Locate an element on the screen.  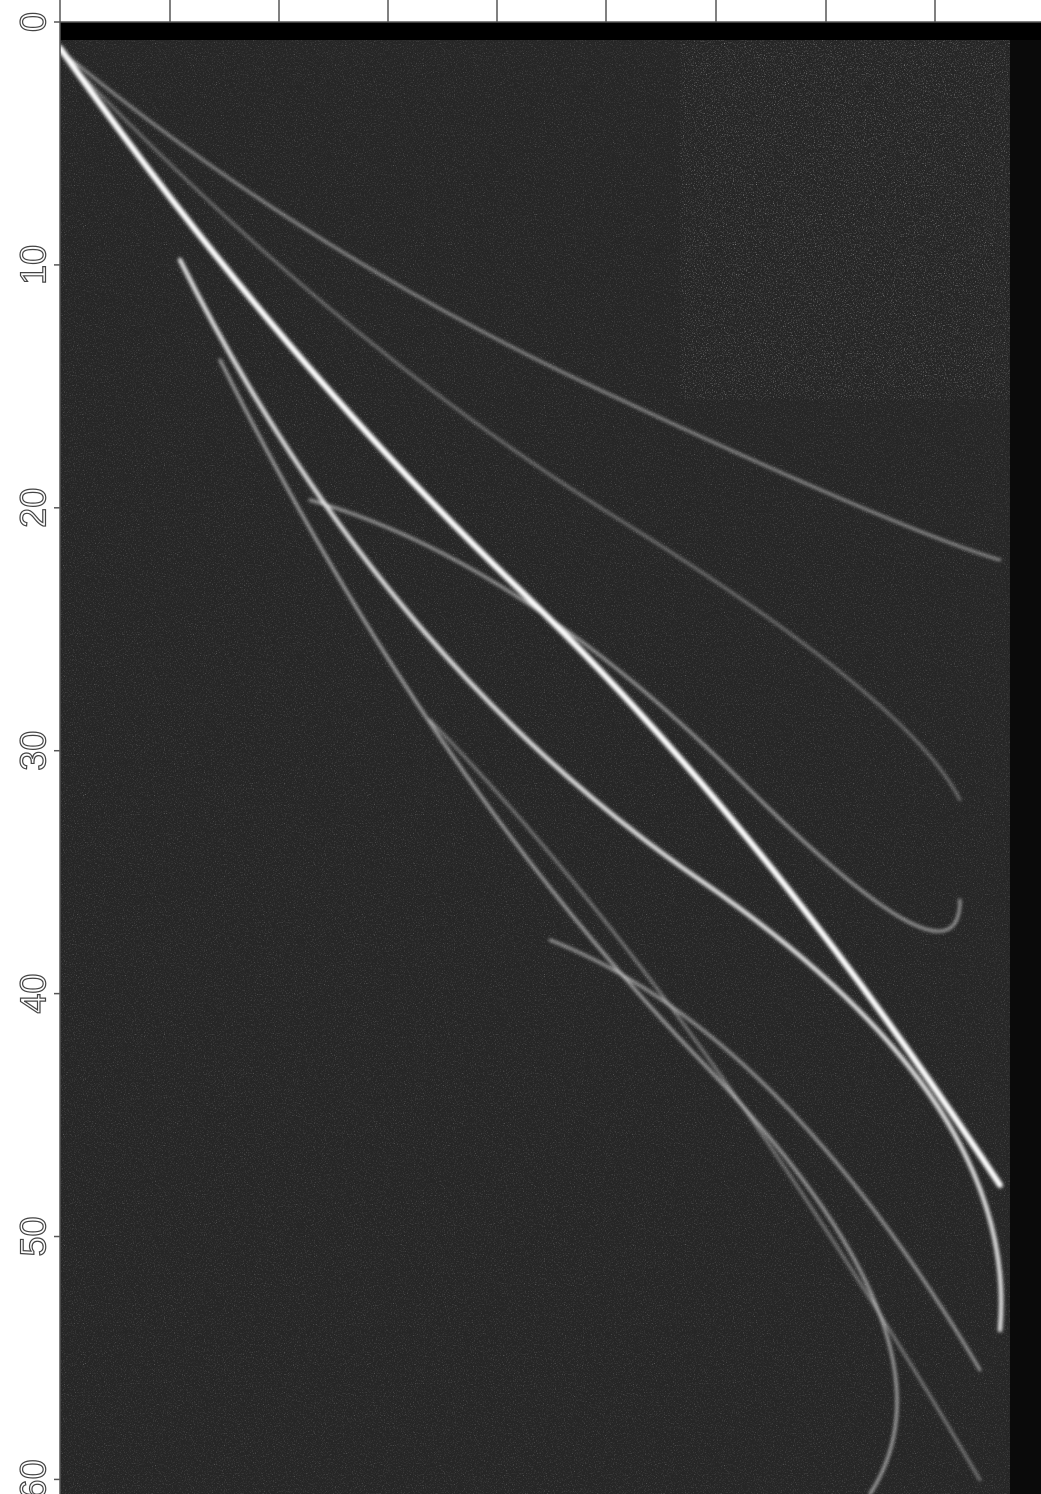
image-right-band is located at coordinates (1025, 767).